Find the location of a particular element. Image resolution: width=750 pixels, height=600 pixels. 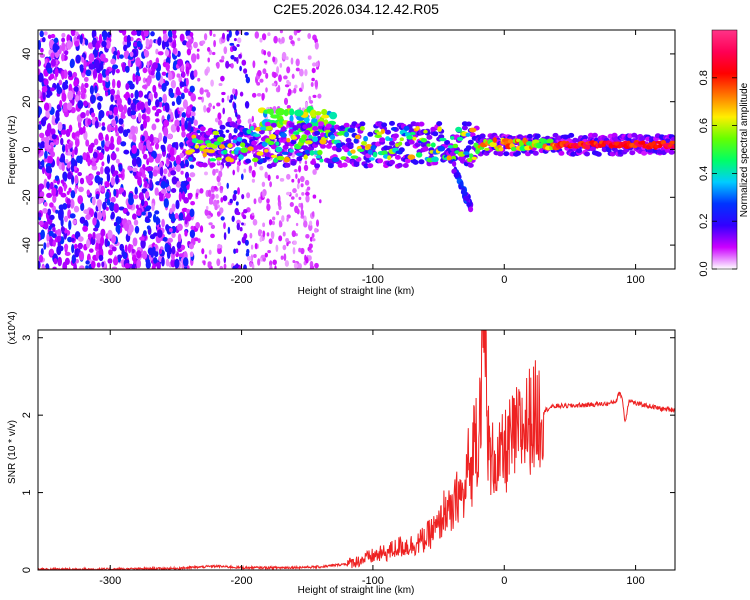

spectrogram-x-tick-label: -200 is located at coordinates (242, 280).